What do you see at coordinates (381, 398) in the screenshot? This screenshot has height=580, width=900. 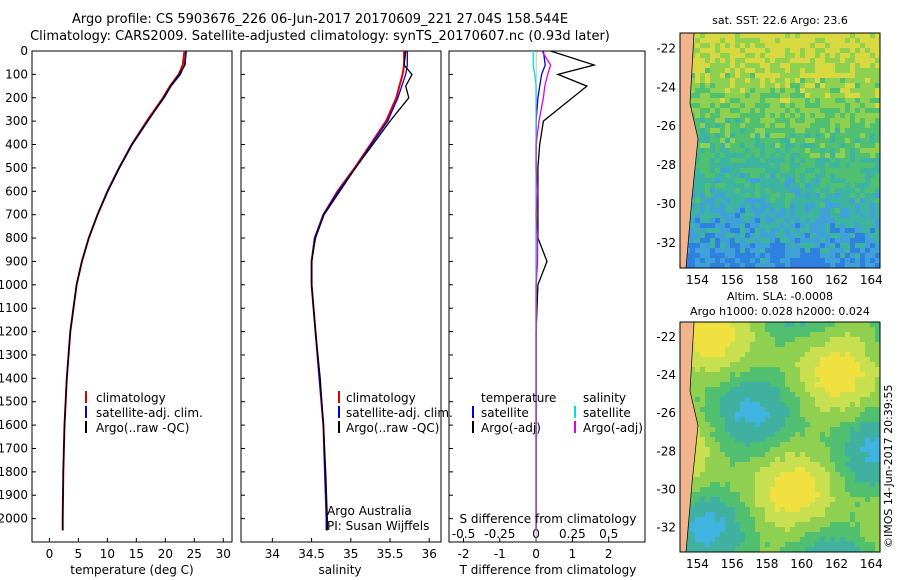 I see `legend-climatology: climatology` at bounding box center [381, 398].